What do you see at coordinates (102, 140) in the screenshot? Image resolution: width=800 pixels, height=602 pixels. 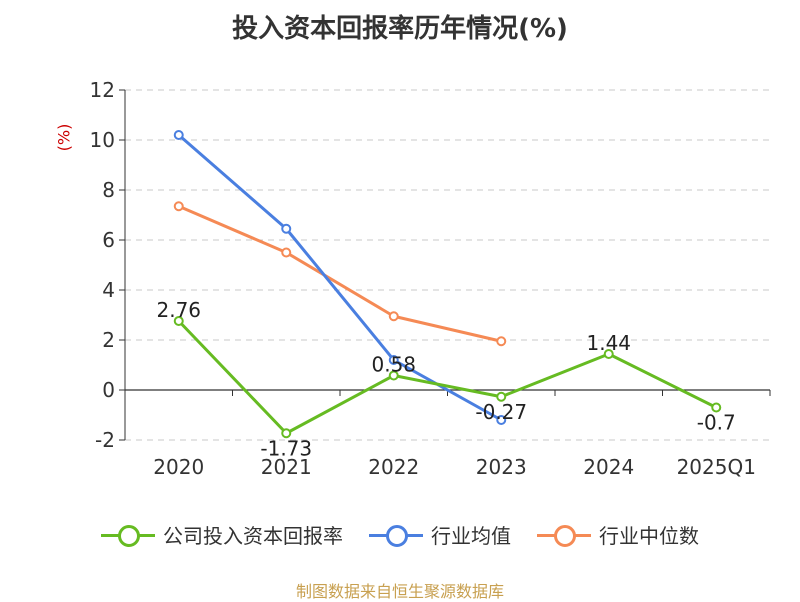 I see `y-tick-label: 10` at bounding box center [102, 140].